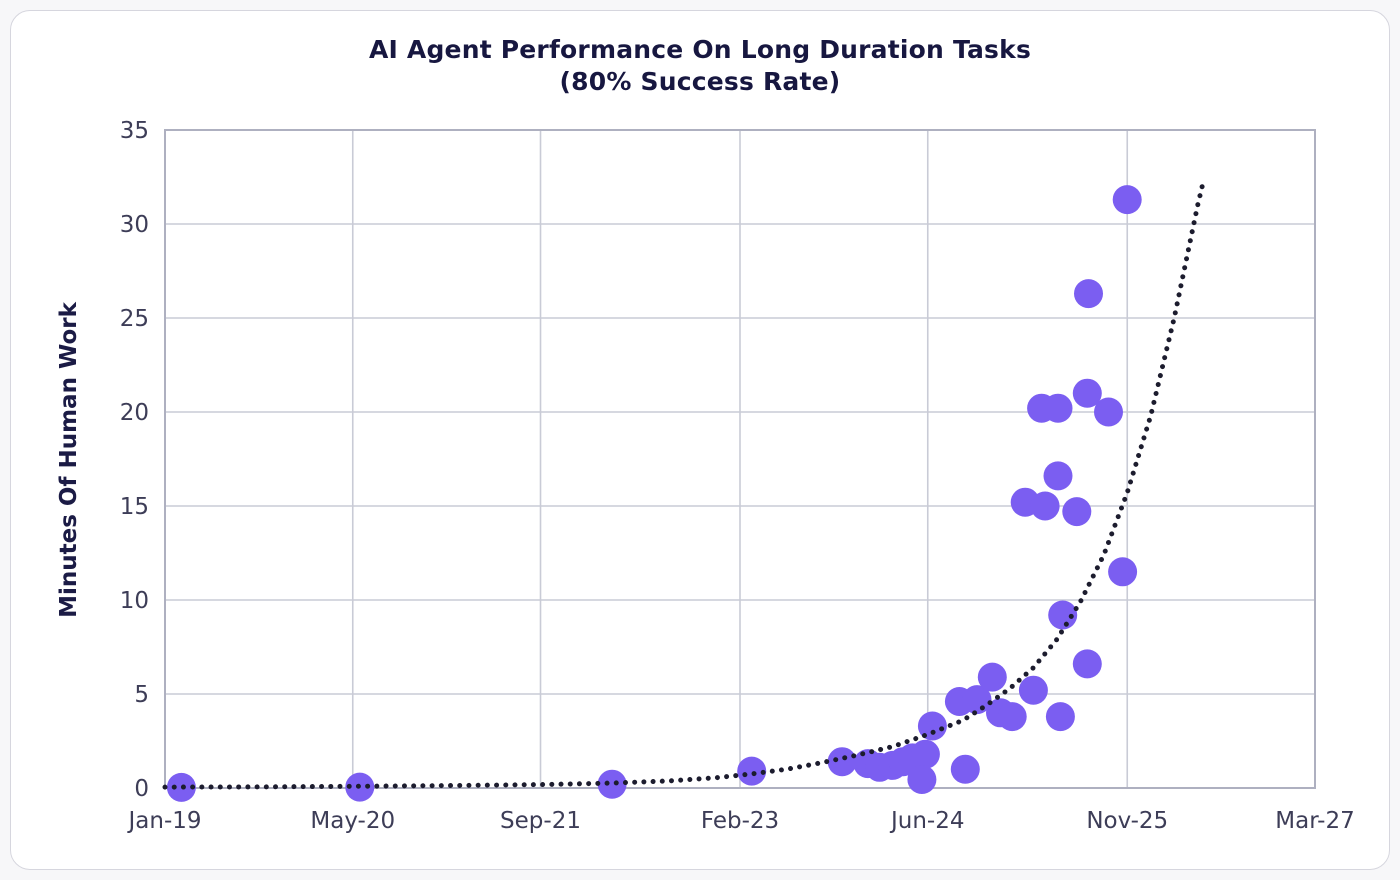 Image resolution: width=1400 pixels, height=880 pixels. Describe the element at coordinates (352, 821) in the screenshot. I see `x-tick-label: May-20` at that location.